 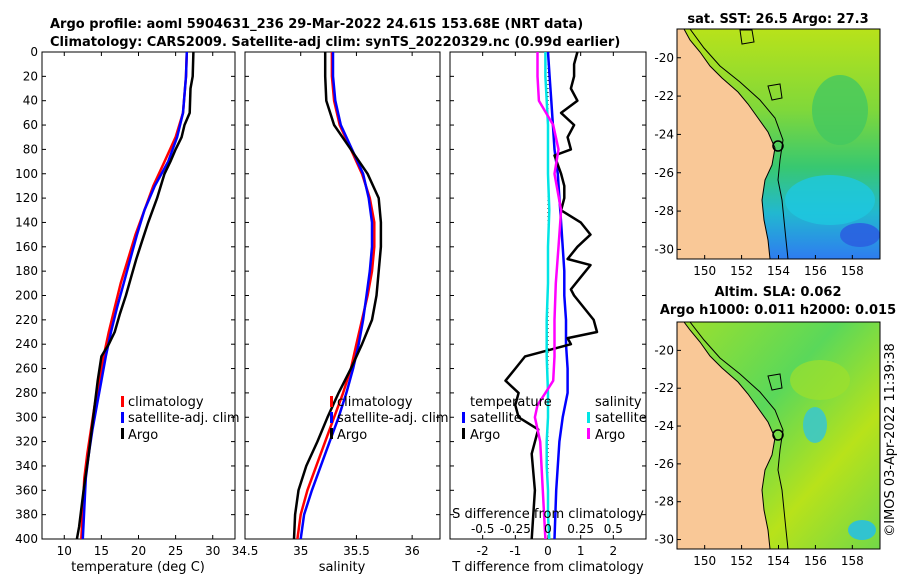 I want to click on salinity-lines, so click(x=337, y=295).